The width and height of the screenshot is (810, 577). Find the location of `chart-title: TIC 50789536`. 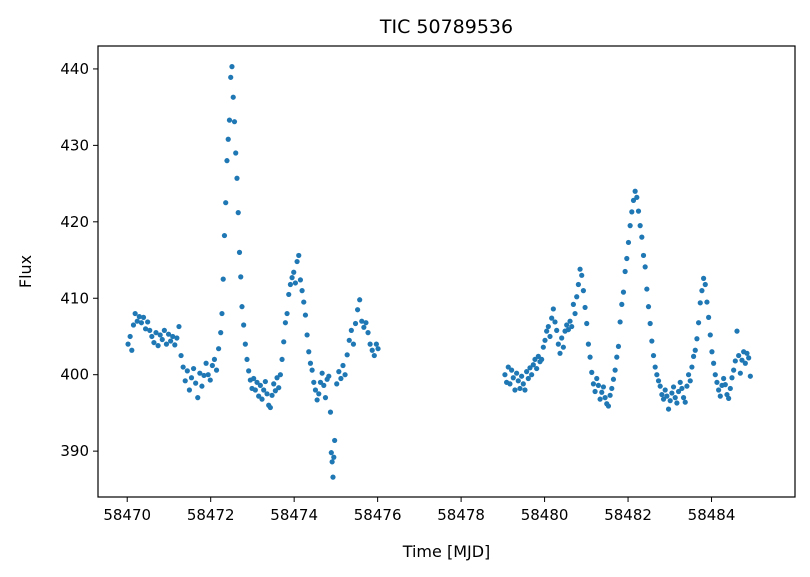

chart-title: TIC 50789536 is located at coordinates (446, 27).